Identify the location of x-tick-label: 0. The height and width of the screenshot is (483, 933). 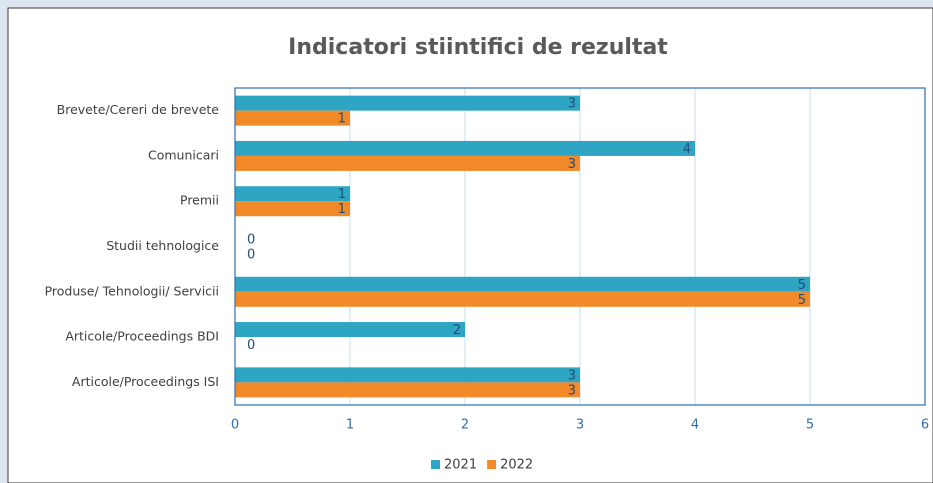
(235, 425).